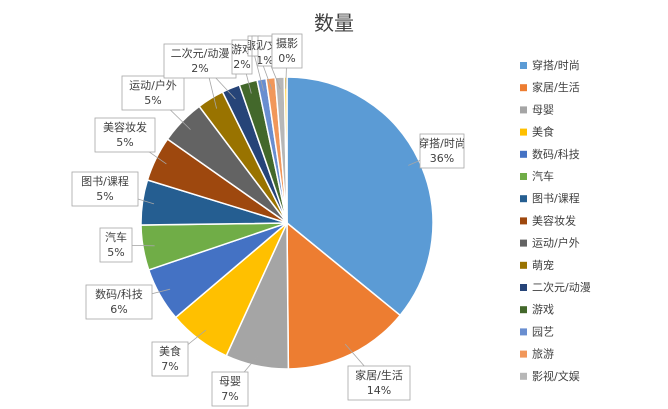 The image size is (668, 409). What do you see at coordinates (230, 381) in the screenshot?
I see `data-label-name: 母婴` at bounding box center [230, 381].